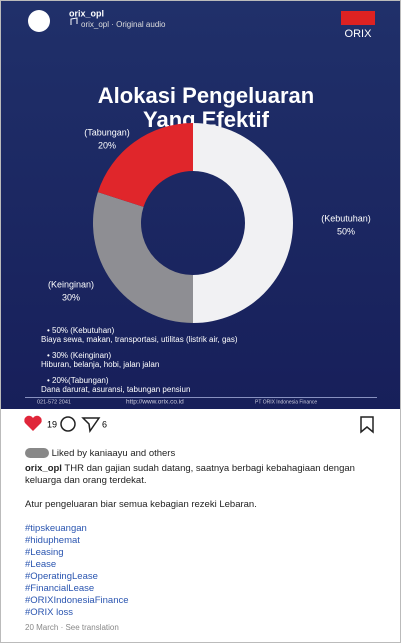  I want to click on avatar, so click(39, 21).